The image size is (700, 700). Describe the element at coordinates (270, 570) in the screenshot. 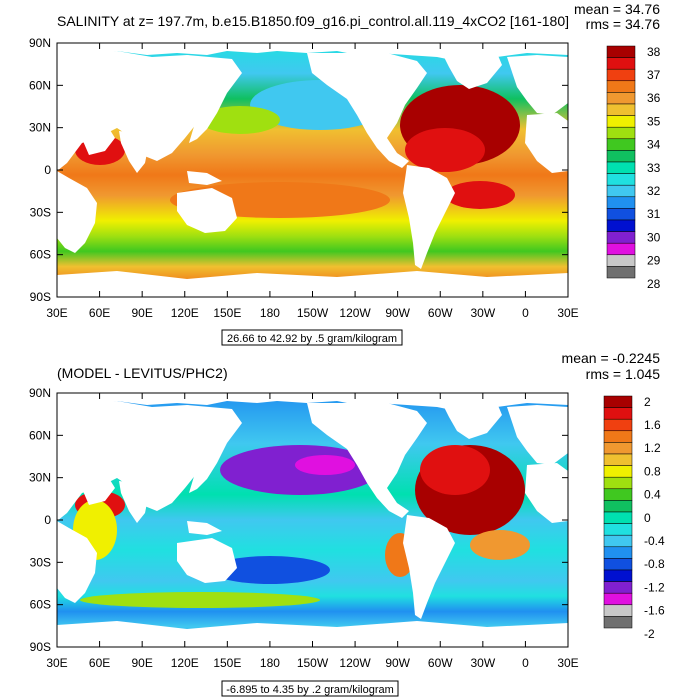

I see `panel-2-south-pacific-negative` at that location.